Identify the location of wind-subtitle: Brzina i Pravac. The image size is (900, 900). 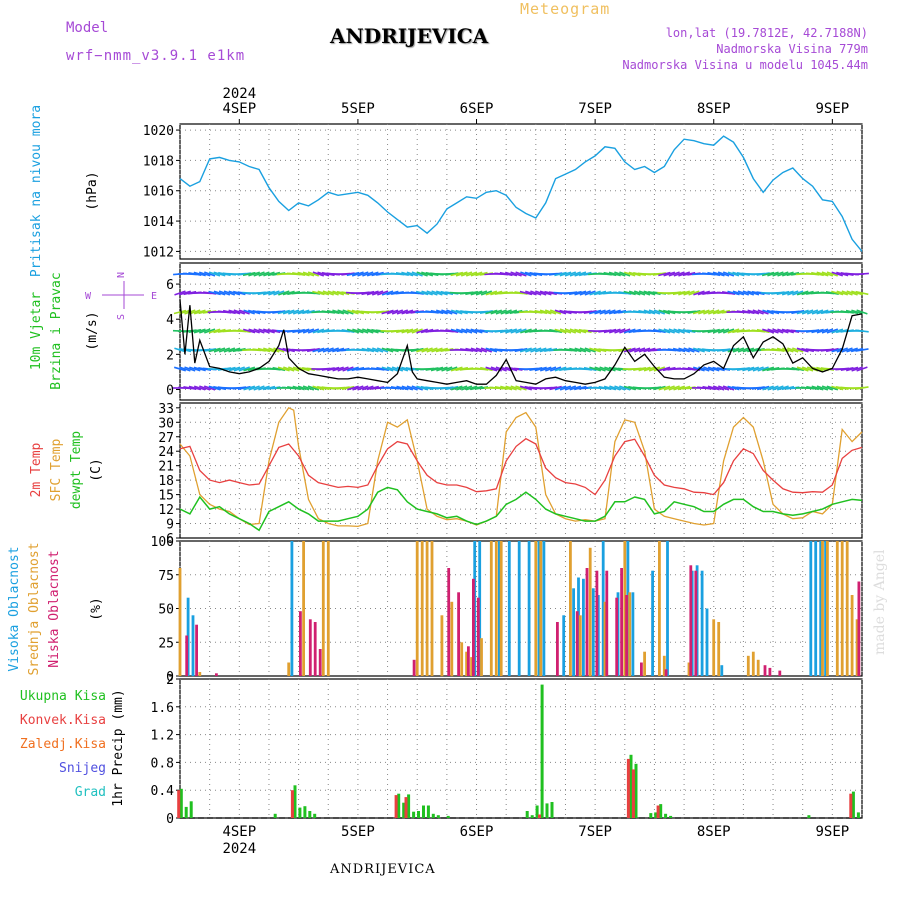
(56, 330).